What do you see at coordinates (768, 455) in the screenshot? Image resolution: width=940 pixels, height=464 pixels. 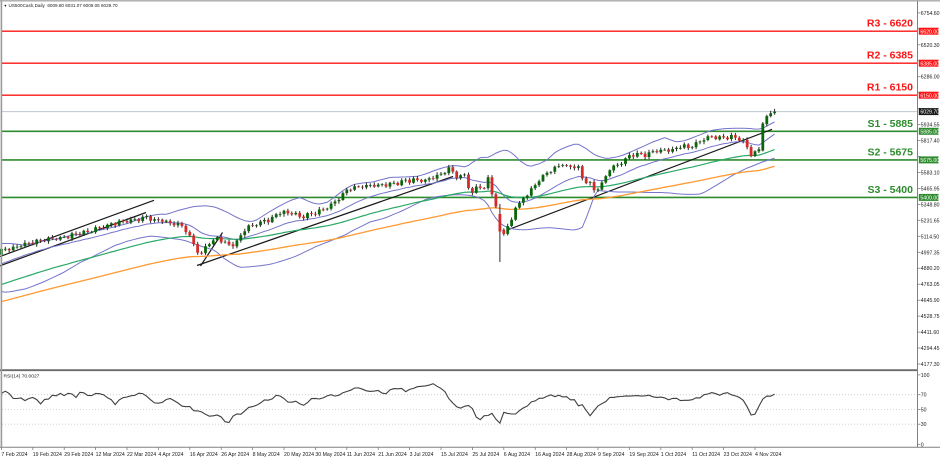 I see `svg-text: 4 Nov 2024` at bounding box center [768, 455].